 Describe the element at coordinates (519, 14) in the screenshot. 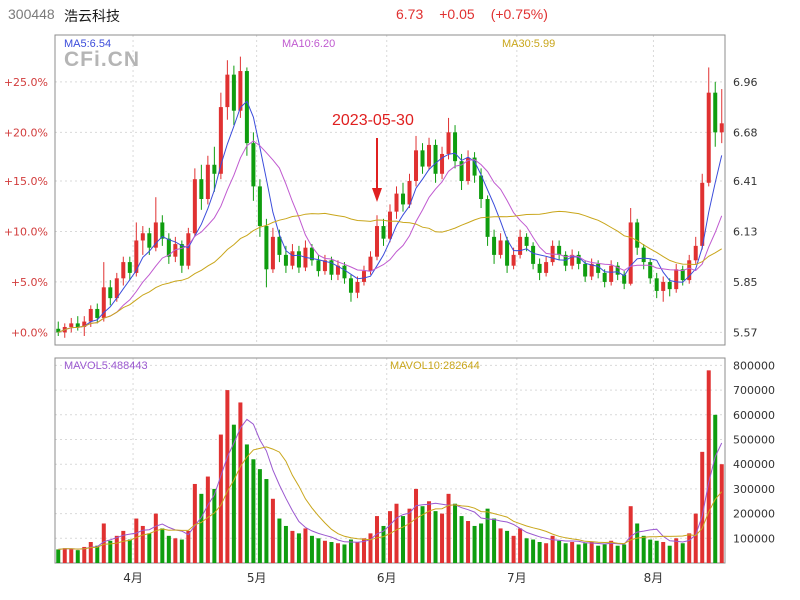

I see `price-change-percent: (+0.75%)` at that location.